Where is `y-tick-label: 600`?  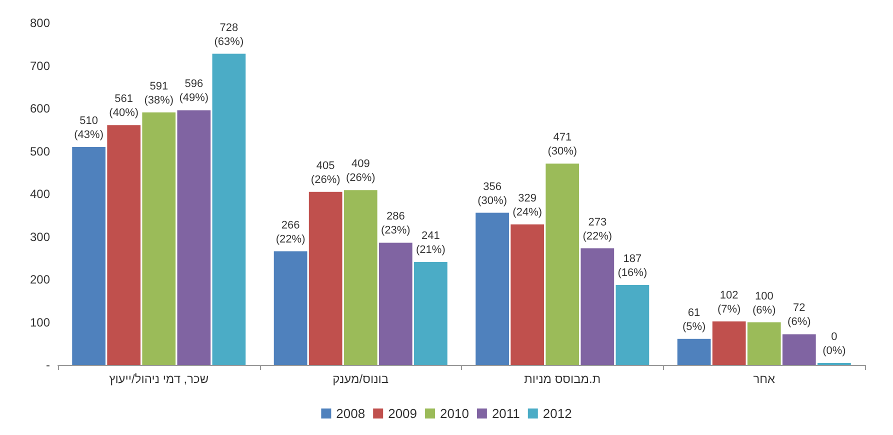
y-tick-label: 600 is located at coordinates (40, 109).